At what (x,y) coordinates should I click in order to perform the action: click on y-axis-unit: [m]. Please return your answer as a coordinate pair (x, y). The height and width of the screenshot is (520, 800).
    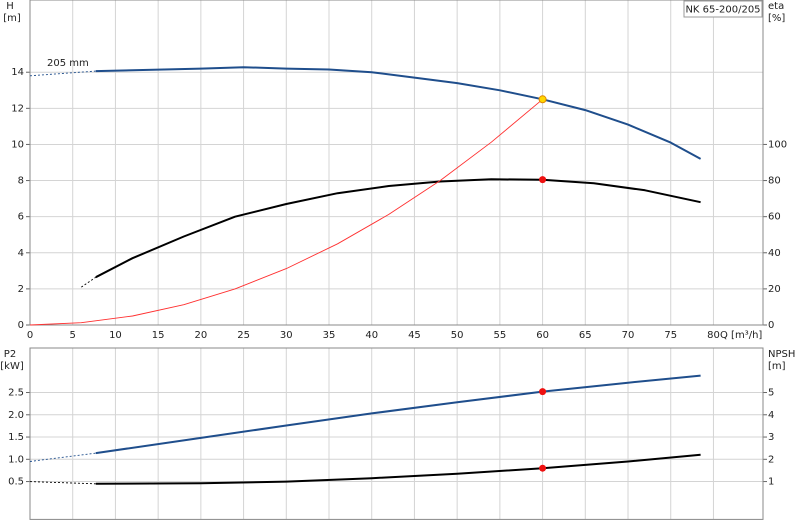
    Looking at the image, I should click on (12, 18).